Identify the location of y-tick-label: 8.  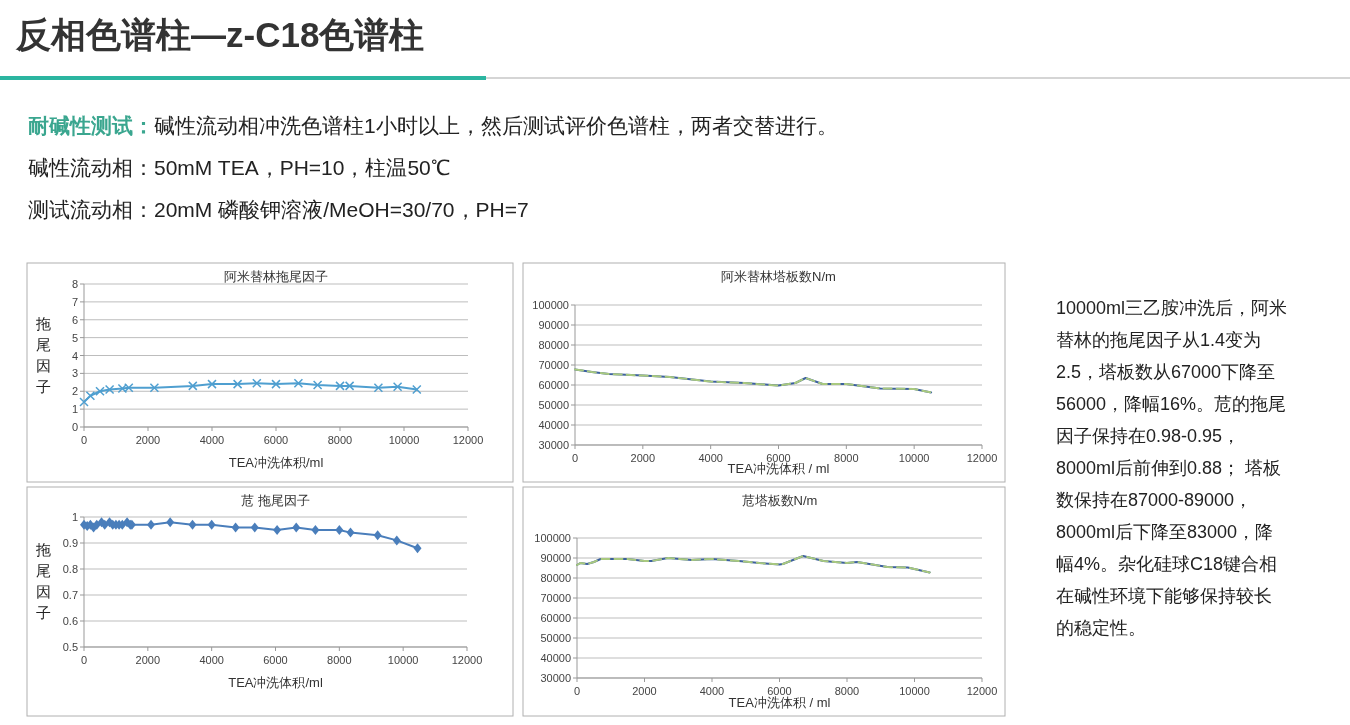
(74, 284).